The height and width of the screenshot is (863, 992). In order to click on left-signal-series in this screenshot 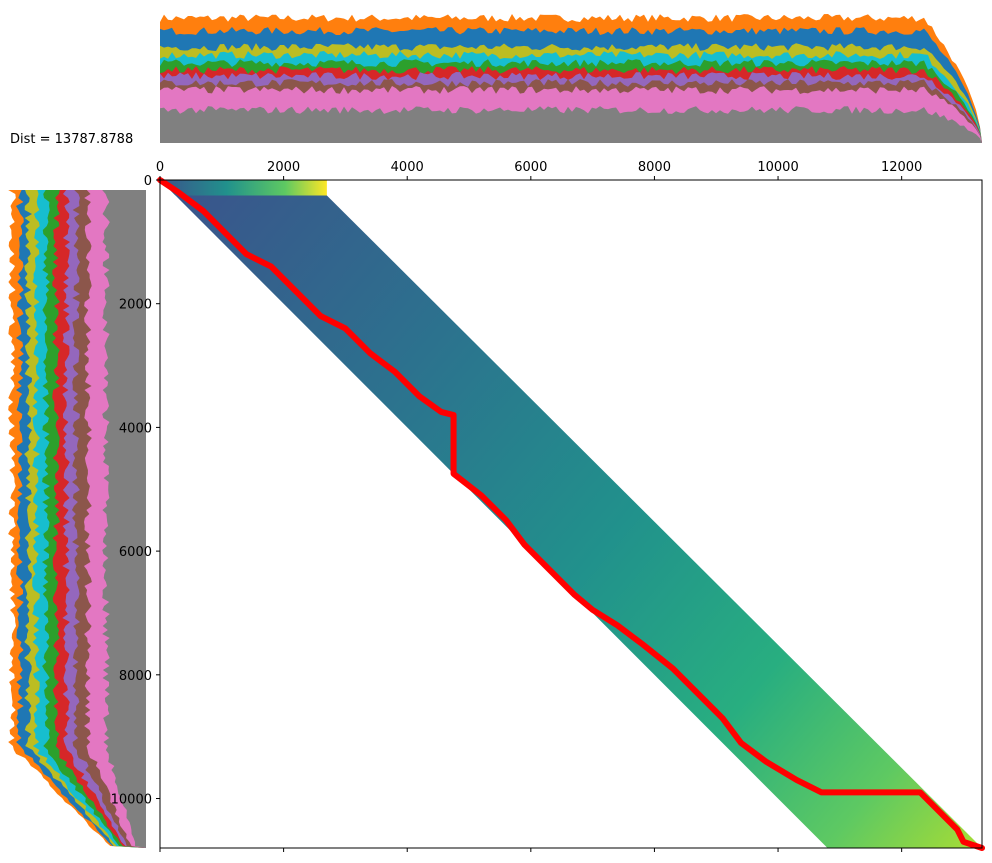, I will do `click(124, 519)`.